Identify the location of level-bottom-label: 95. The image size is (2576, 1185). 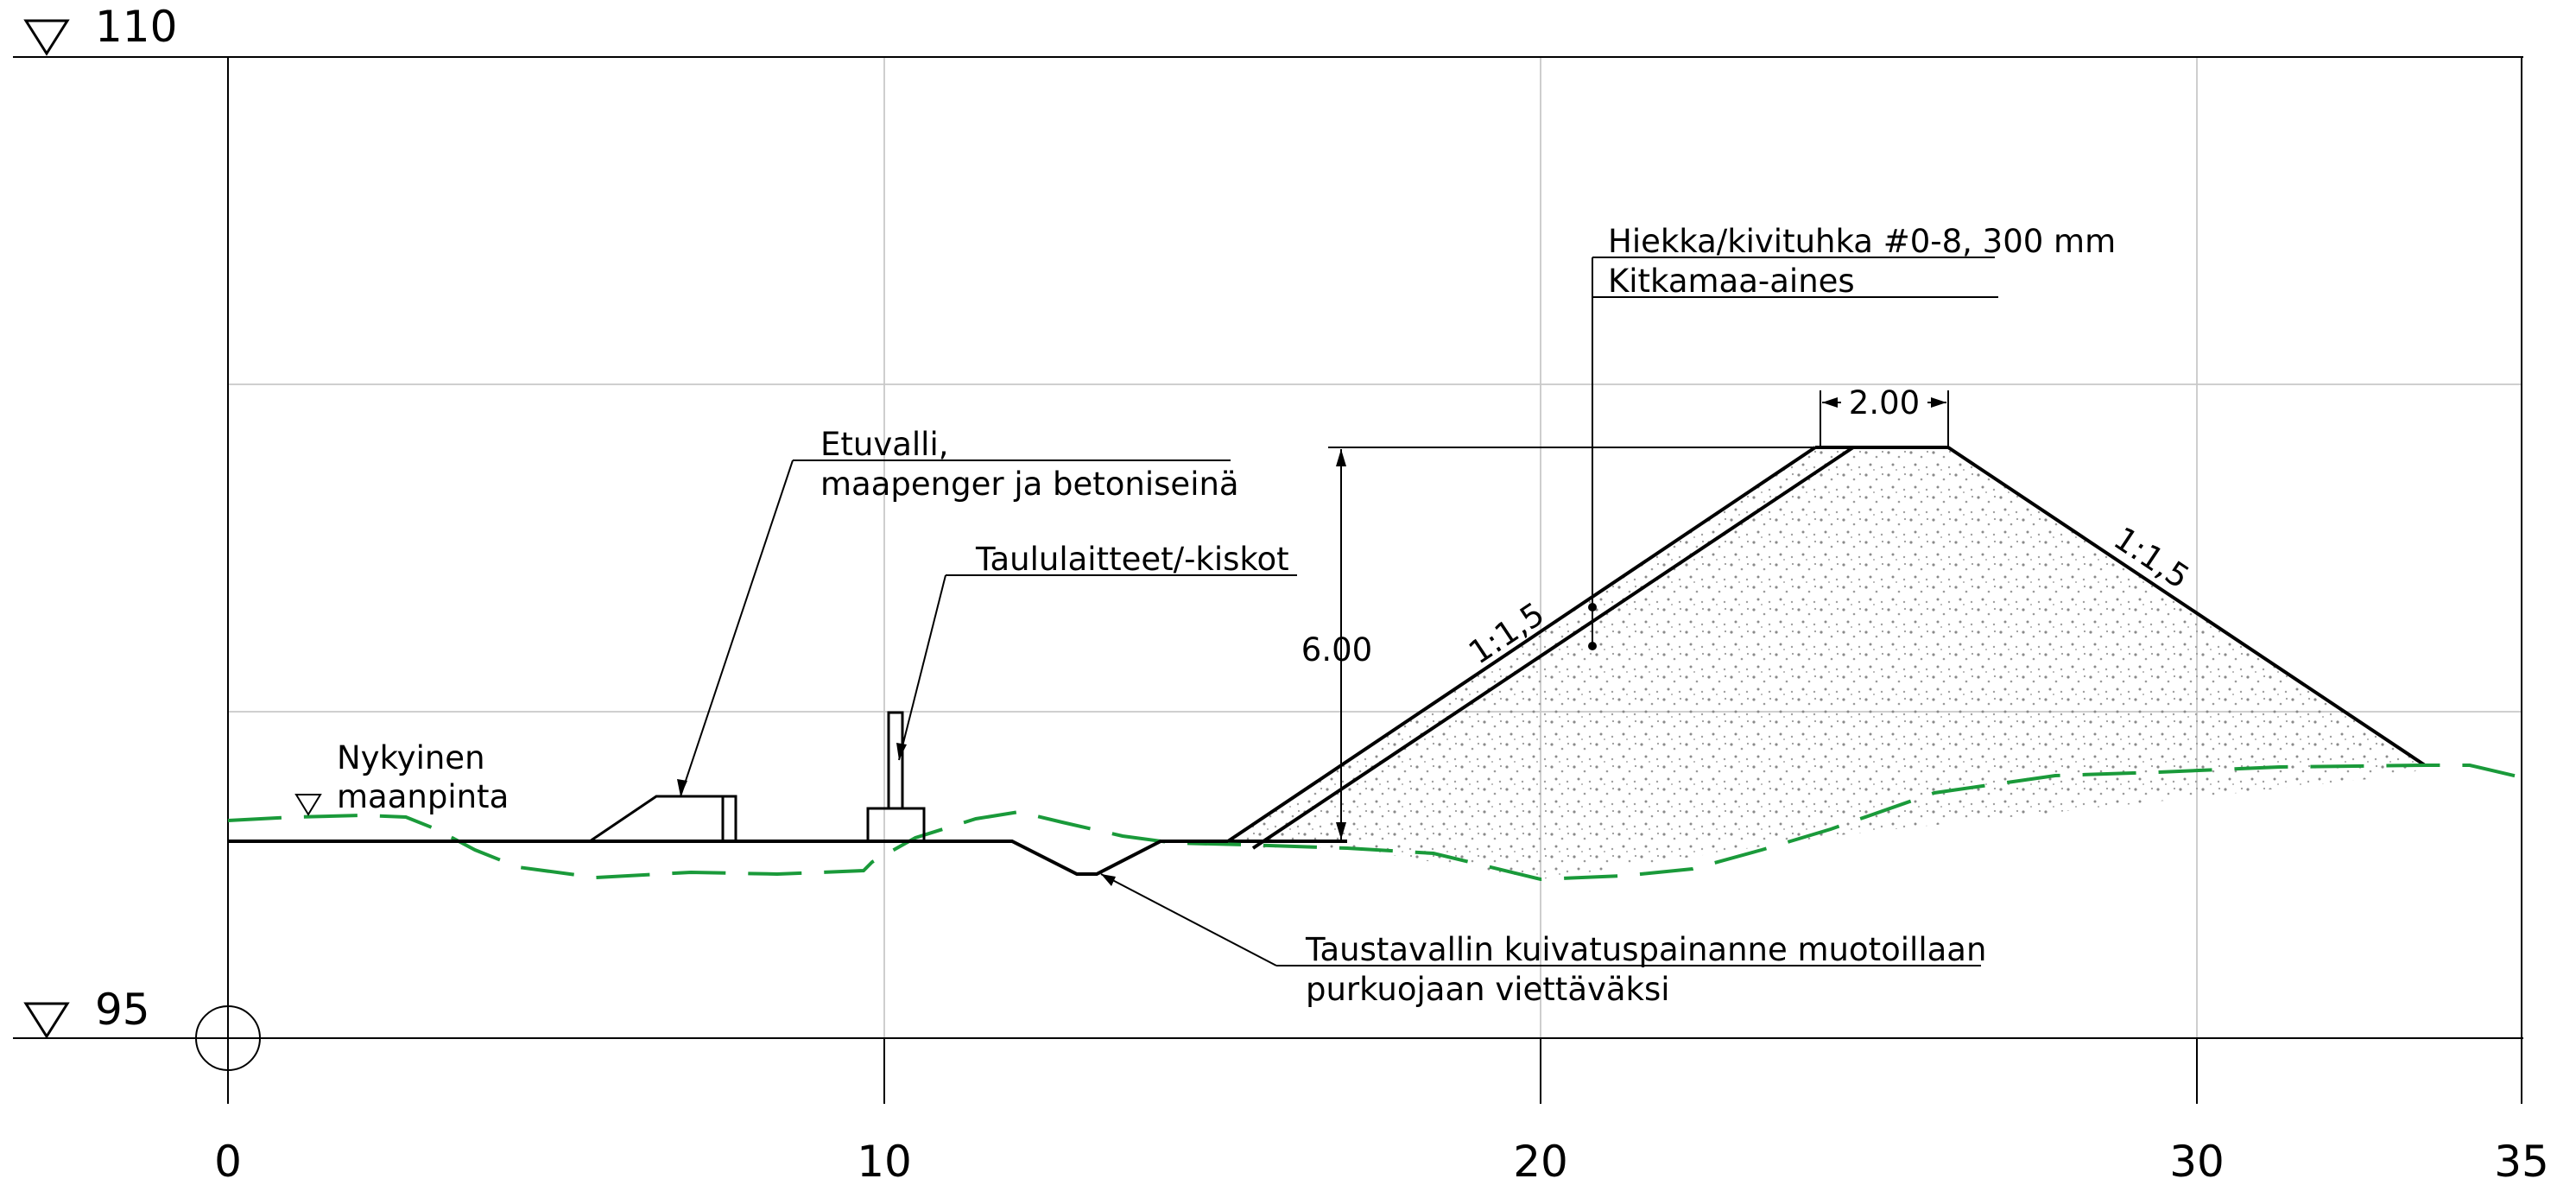
(123, 1010).